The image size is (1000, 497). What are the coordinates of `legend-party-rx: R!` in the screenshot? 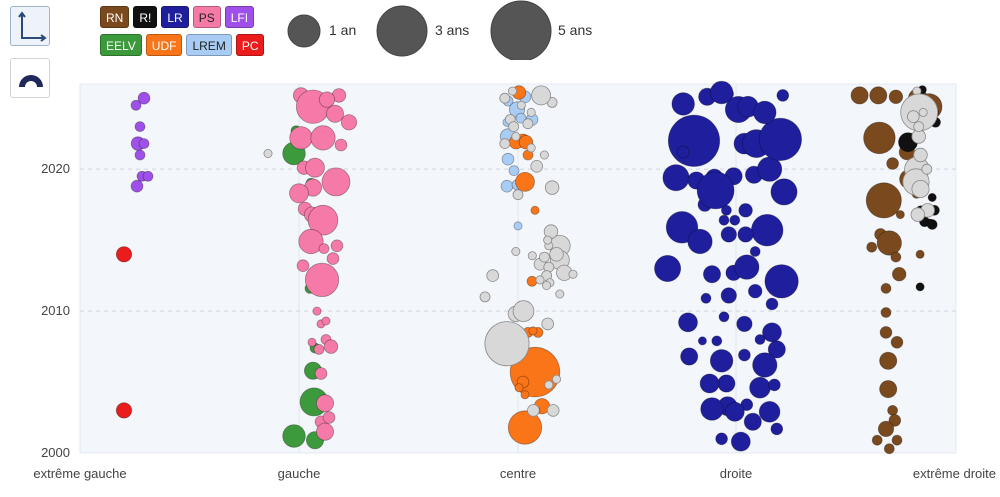 It's located at (145, 17).